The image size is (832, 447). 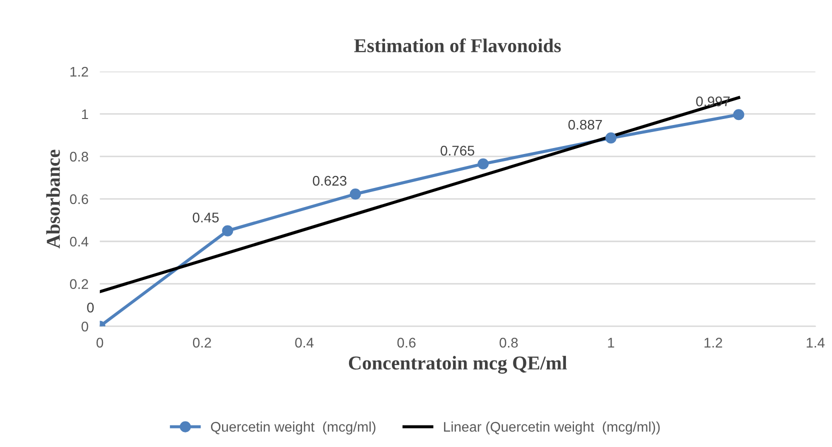 What do you see at coordinates (79, 199) in the screenshot?
I see `y-tick-label: 0.6` at bounding box center [79, 199].